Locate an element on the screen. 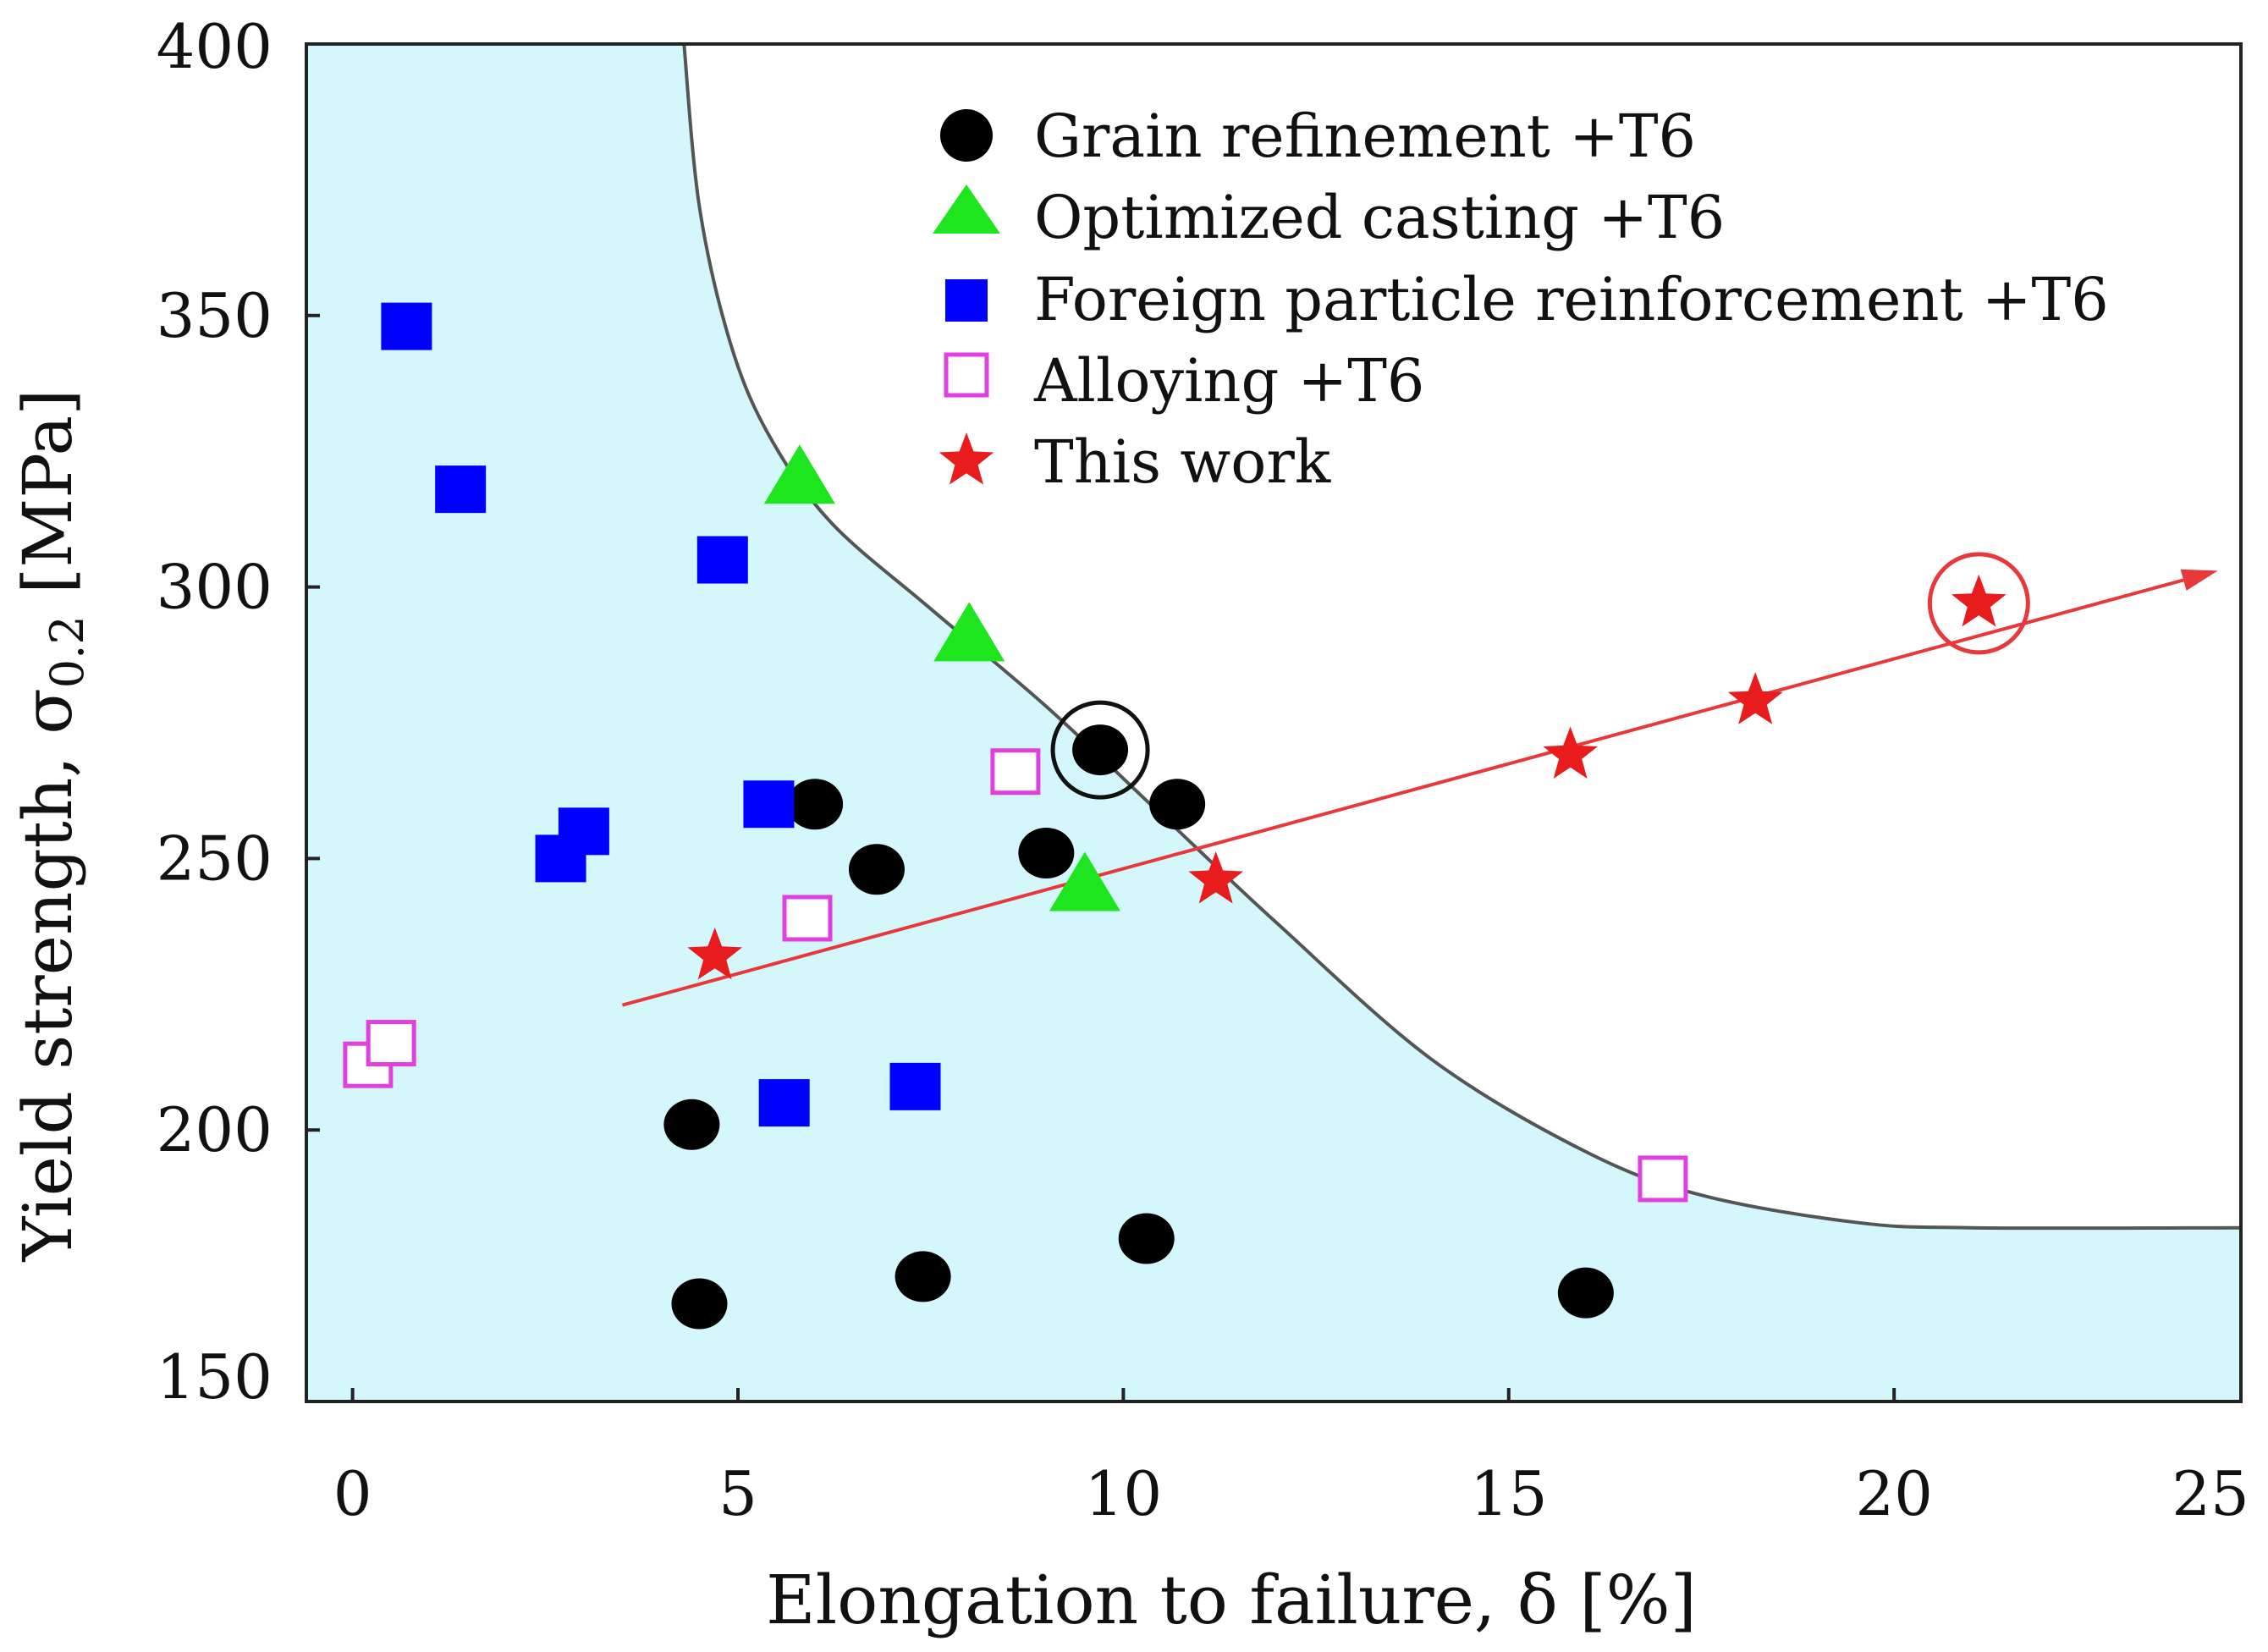 The height and width of the screenshot is (1652, 2268). legend-item-casting: Optimized casting +T6 is located at coordinates (1329, 217).